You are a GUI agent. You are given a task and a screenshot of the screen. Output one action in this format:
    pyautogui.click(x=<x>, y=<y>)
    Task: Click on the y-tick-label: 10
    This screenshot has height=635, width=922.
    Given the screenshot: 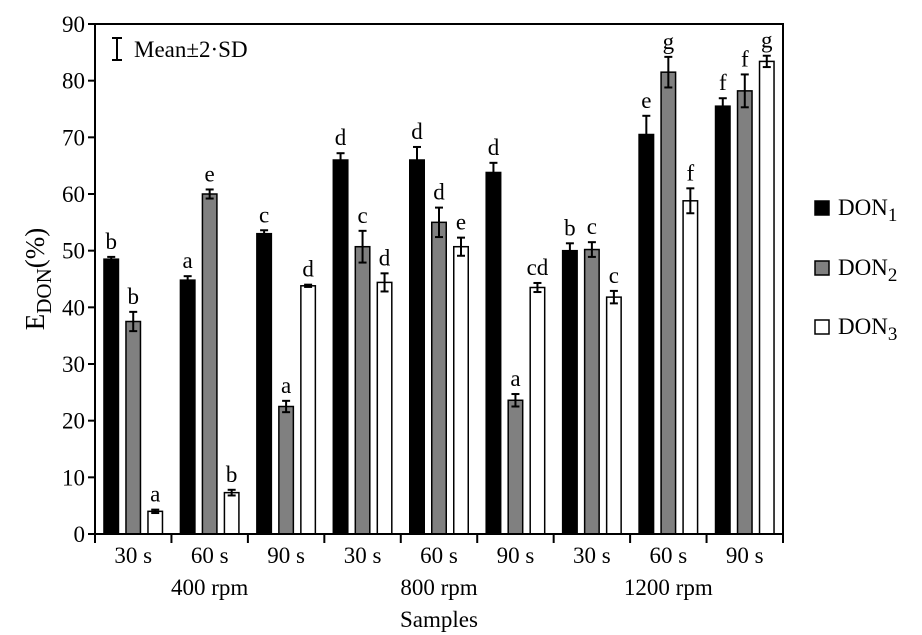 What is the action you would take?
    pyautogui.click(x=73, y=477)
    